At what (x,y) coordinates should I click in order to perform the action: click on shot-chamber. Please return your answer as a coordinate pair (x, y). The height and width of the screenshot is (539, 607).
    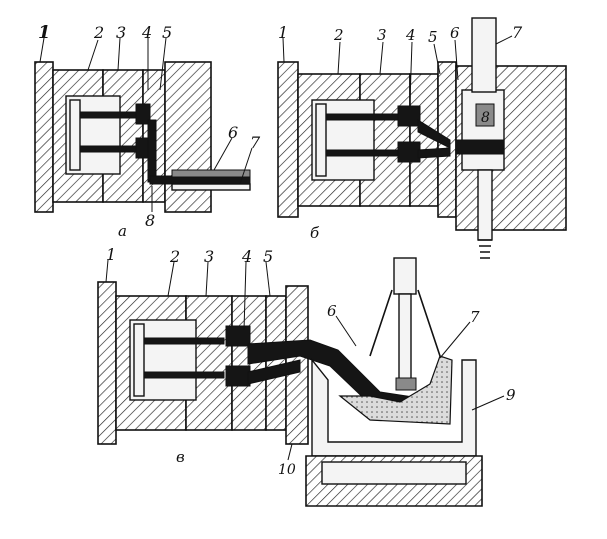
    Looking at the image, I should click on (483, 130).